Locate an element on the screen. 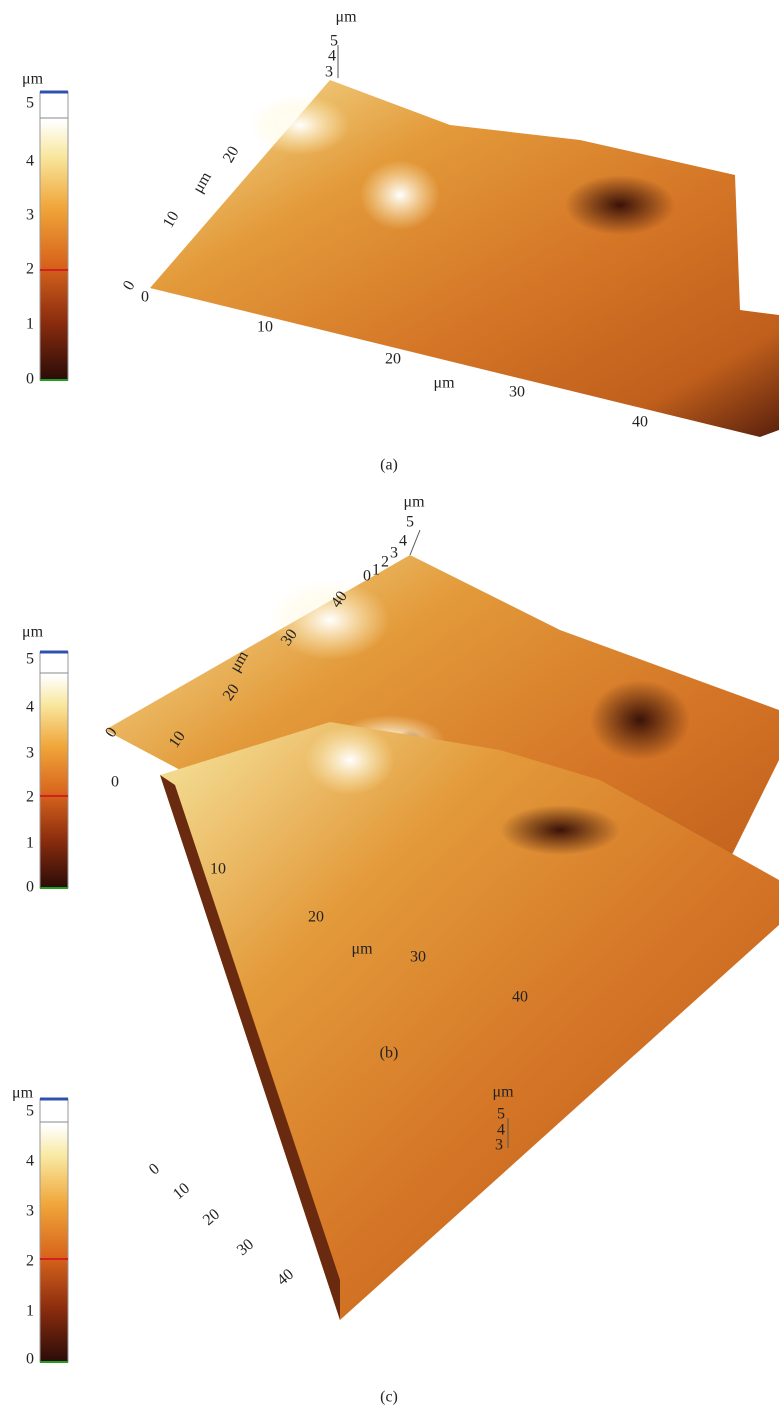 The height and width of the screenshot is (1409, 779). caption: (c) is located at coordinates (389, 1397).